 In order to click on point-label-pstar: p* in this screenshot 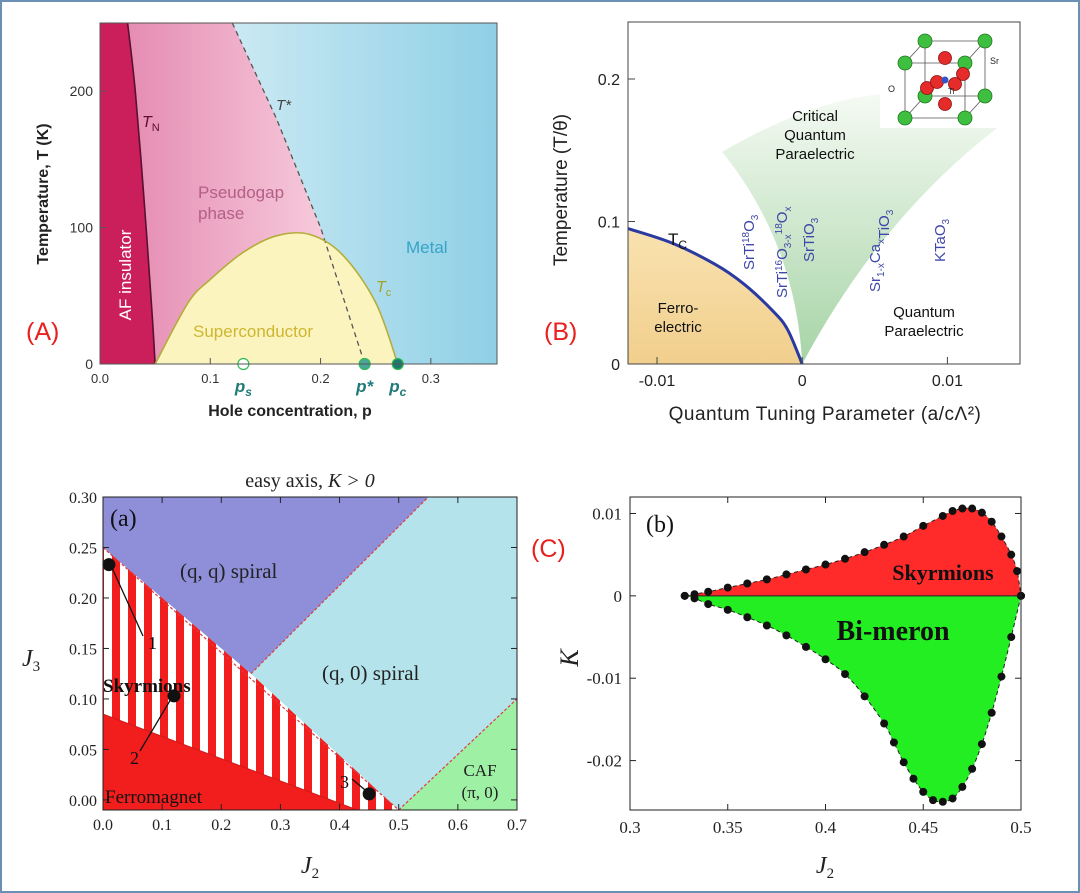, I will do `click(364, 386)`.